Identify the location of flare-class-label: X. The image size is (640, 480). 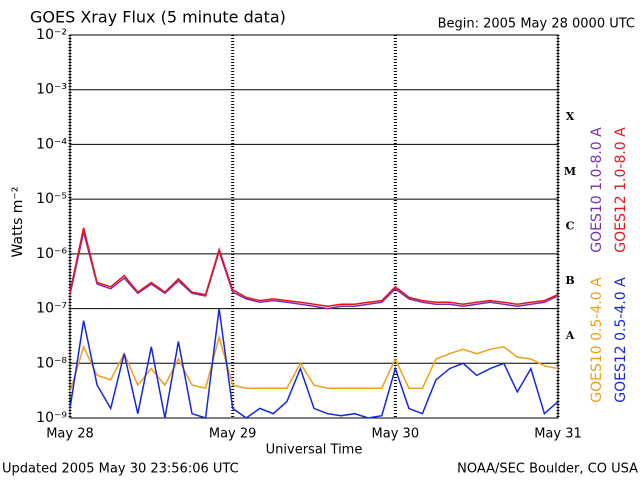
(570, 116).